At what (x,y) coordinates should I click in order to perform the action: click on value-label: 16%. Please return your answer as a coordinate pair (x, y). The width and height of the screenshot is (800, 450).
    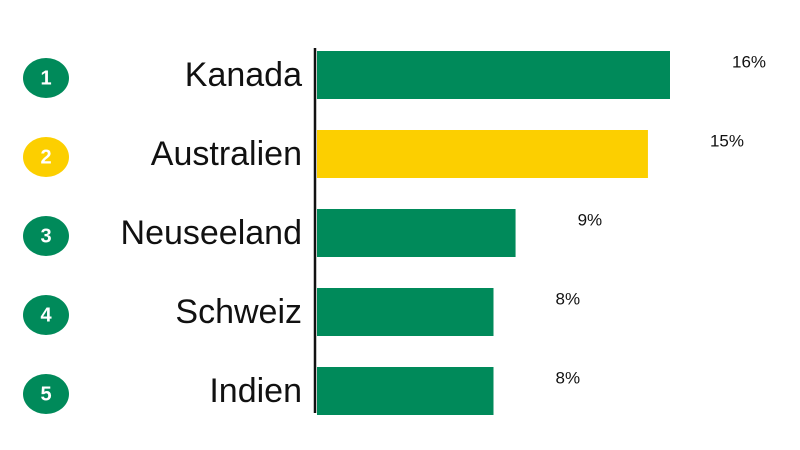
    Looking at the image, I should click on (749, 61).